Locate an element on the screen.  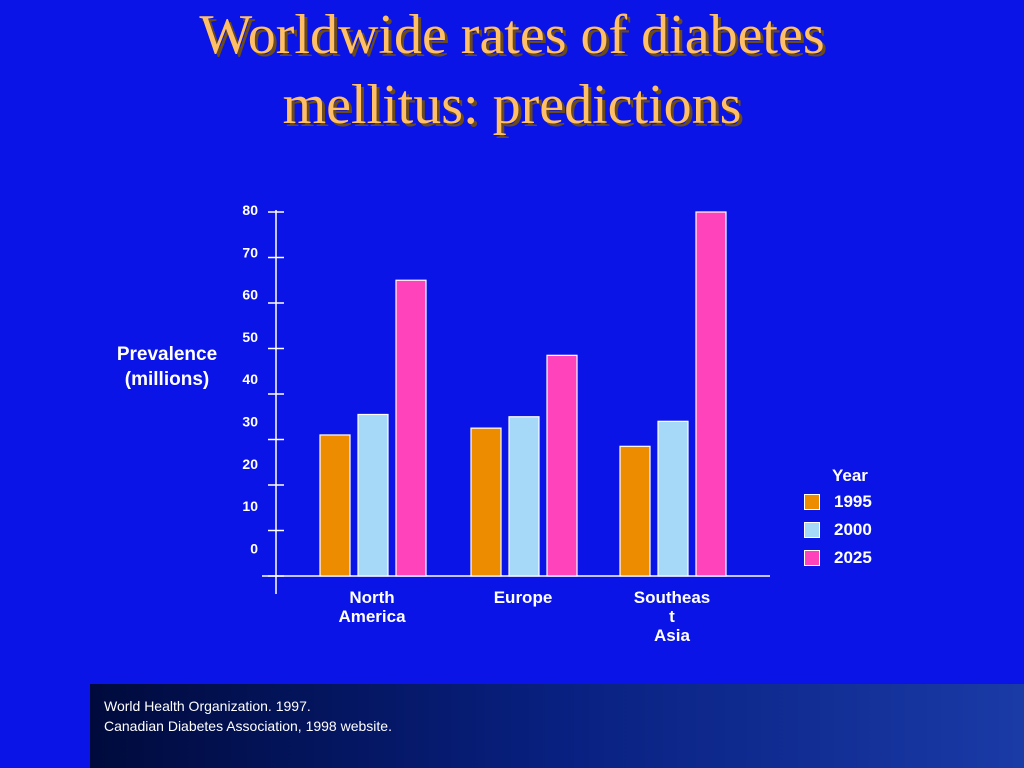
y-tick-label-70: 70 is located at coordinates (250, 252).